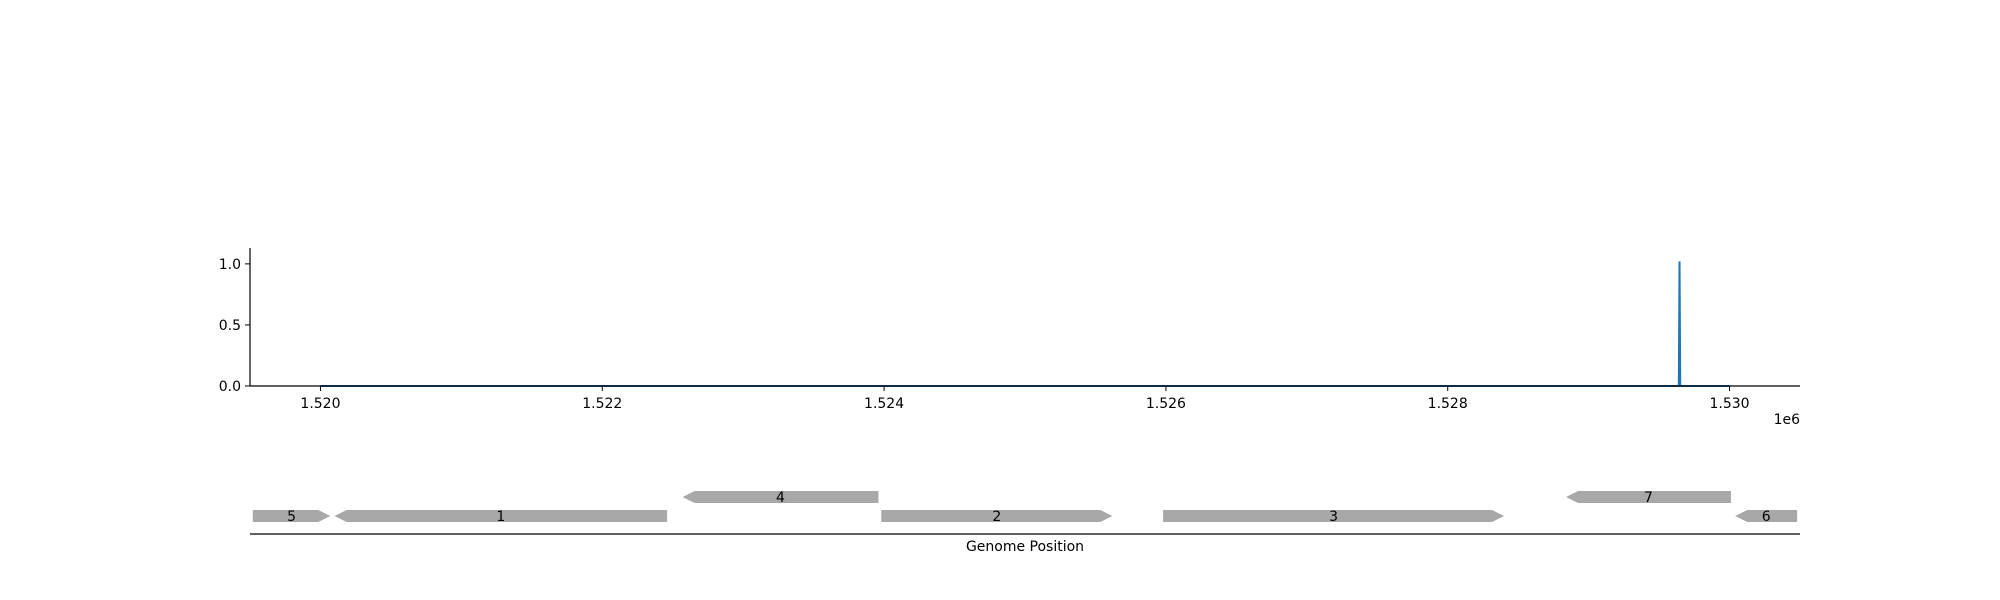 The height and width of the screenshot is (600, 2000). I want to click on gene-track: 5 1 4 2 3 7 6 Genome Position, so click(1025, 522).